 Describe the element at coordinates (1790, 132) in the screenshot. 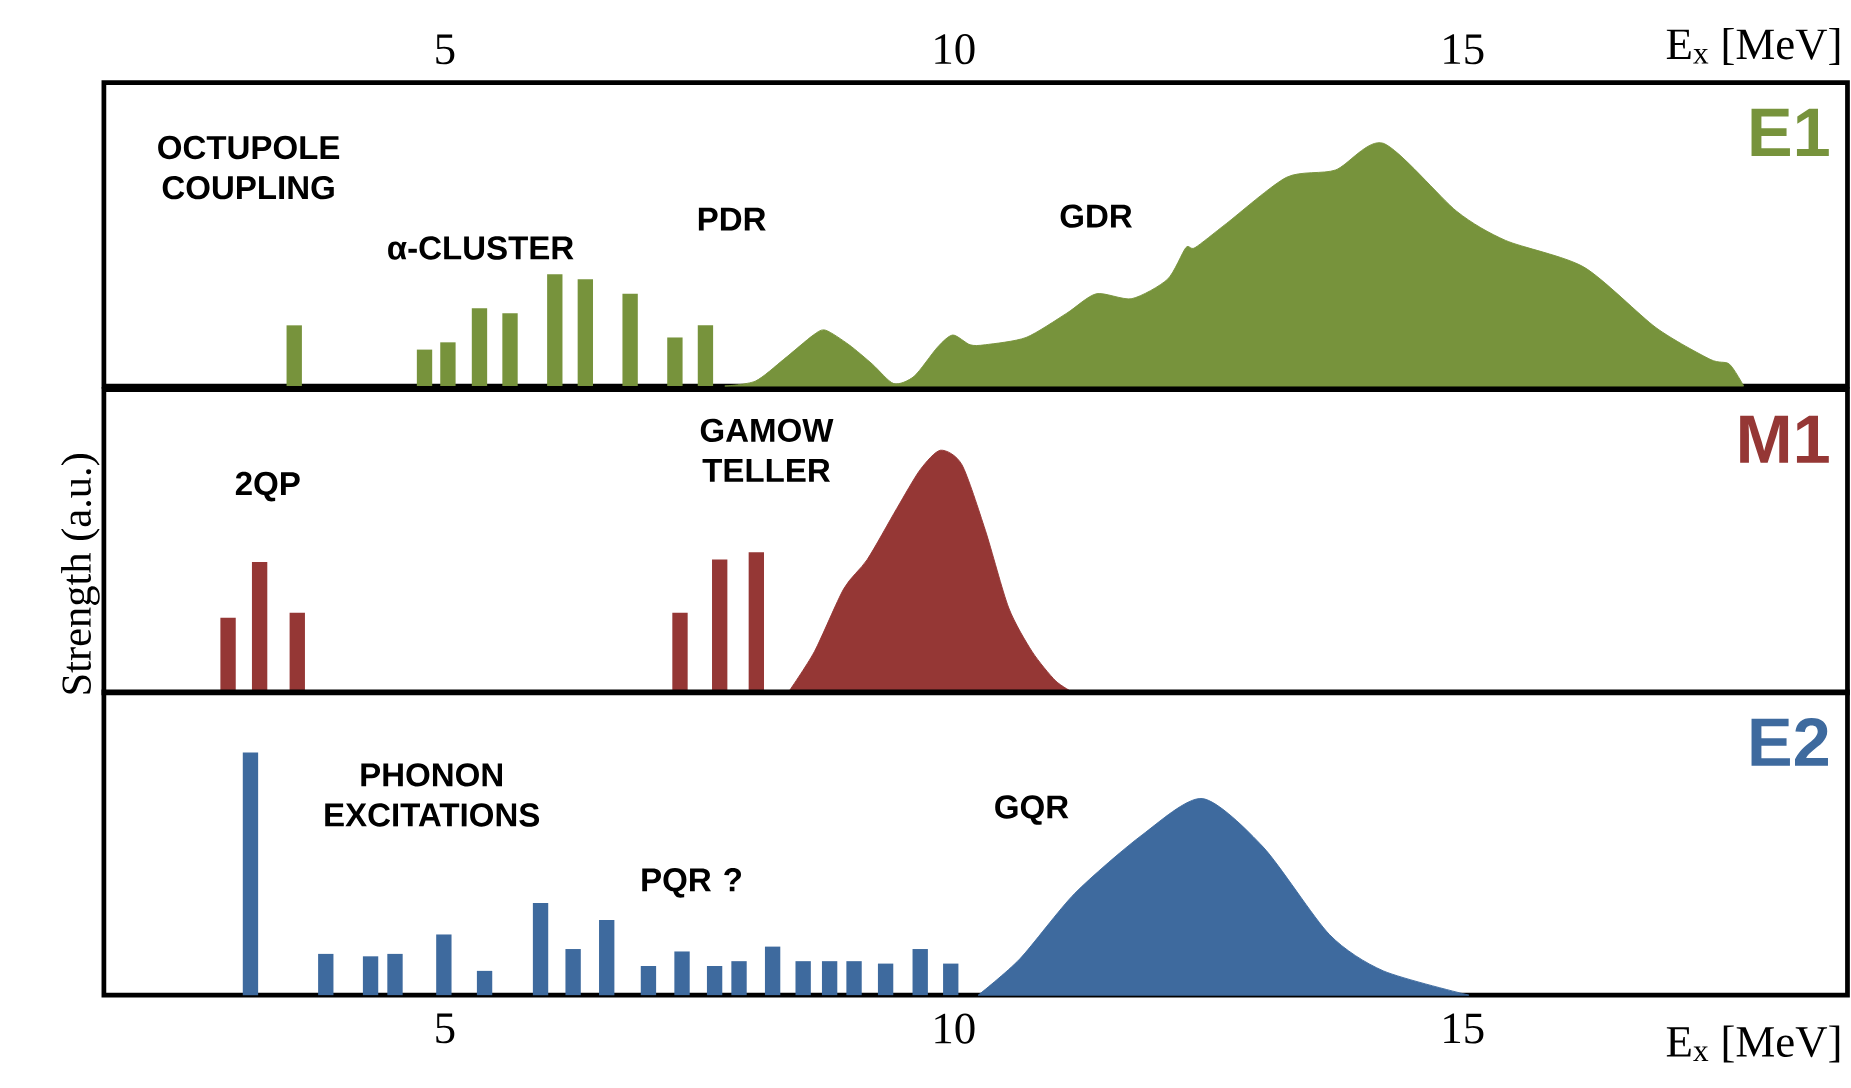

I see `chart-title: E1` at that location.